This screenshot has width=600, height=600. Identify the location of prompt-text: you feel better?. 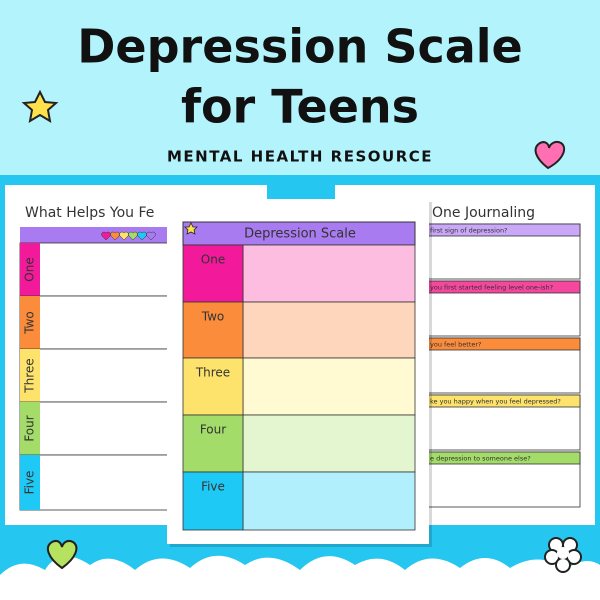
(456, 345).